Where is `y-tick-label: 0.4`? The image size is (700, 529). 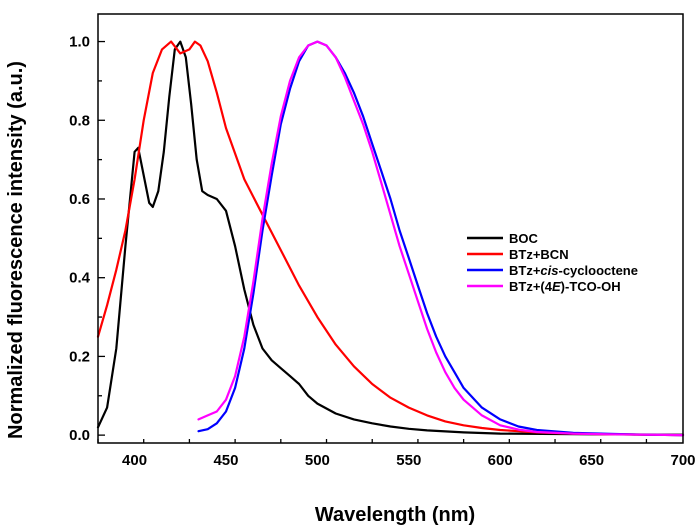 y-tick-label: 0.4 is located at coordinates (80, 278).